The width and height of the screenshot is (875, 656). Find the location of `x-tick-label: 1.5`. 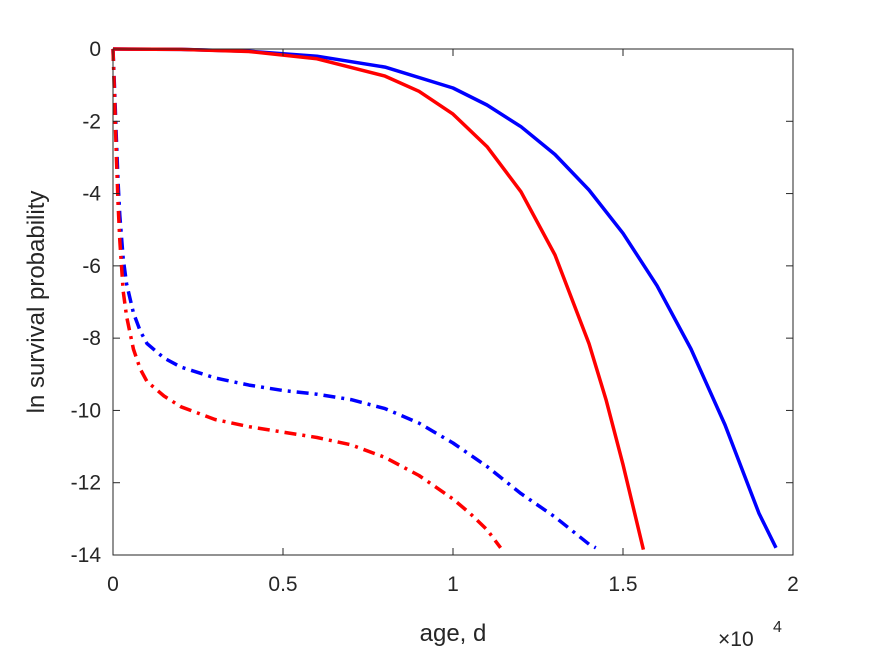

x-tick-label: 1.5 is located at coordinates (622, 584).